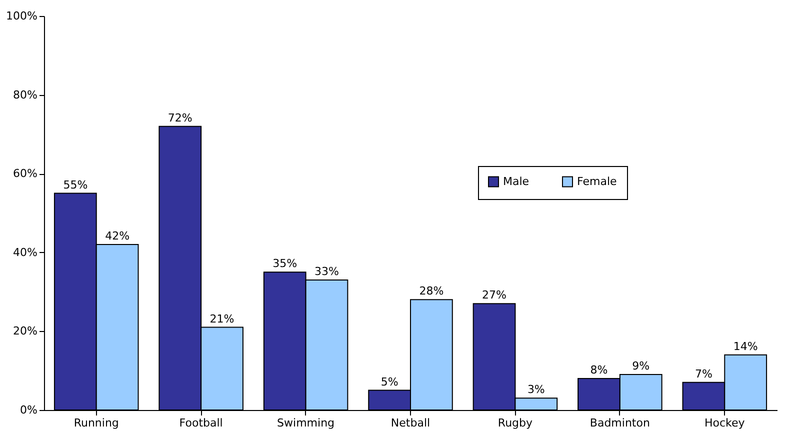 The height and width of the screenshot is (433, 787). Describe the element at coordinates (620, 423) in the screenshot. I see `x-tick-label: Badminton` at that location.